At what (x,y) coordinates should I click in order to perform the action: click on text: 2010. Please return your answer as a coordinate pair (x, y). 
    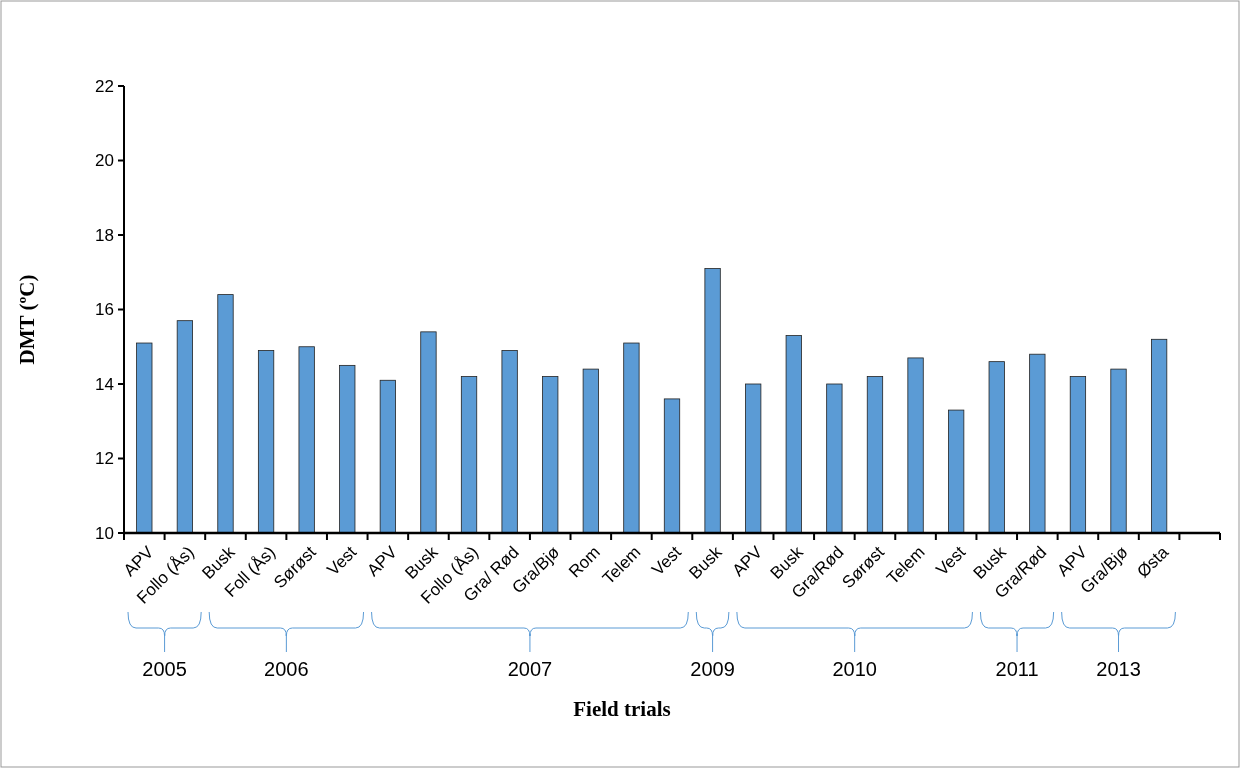
    Looking at the image, I should click on (854, 669).